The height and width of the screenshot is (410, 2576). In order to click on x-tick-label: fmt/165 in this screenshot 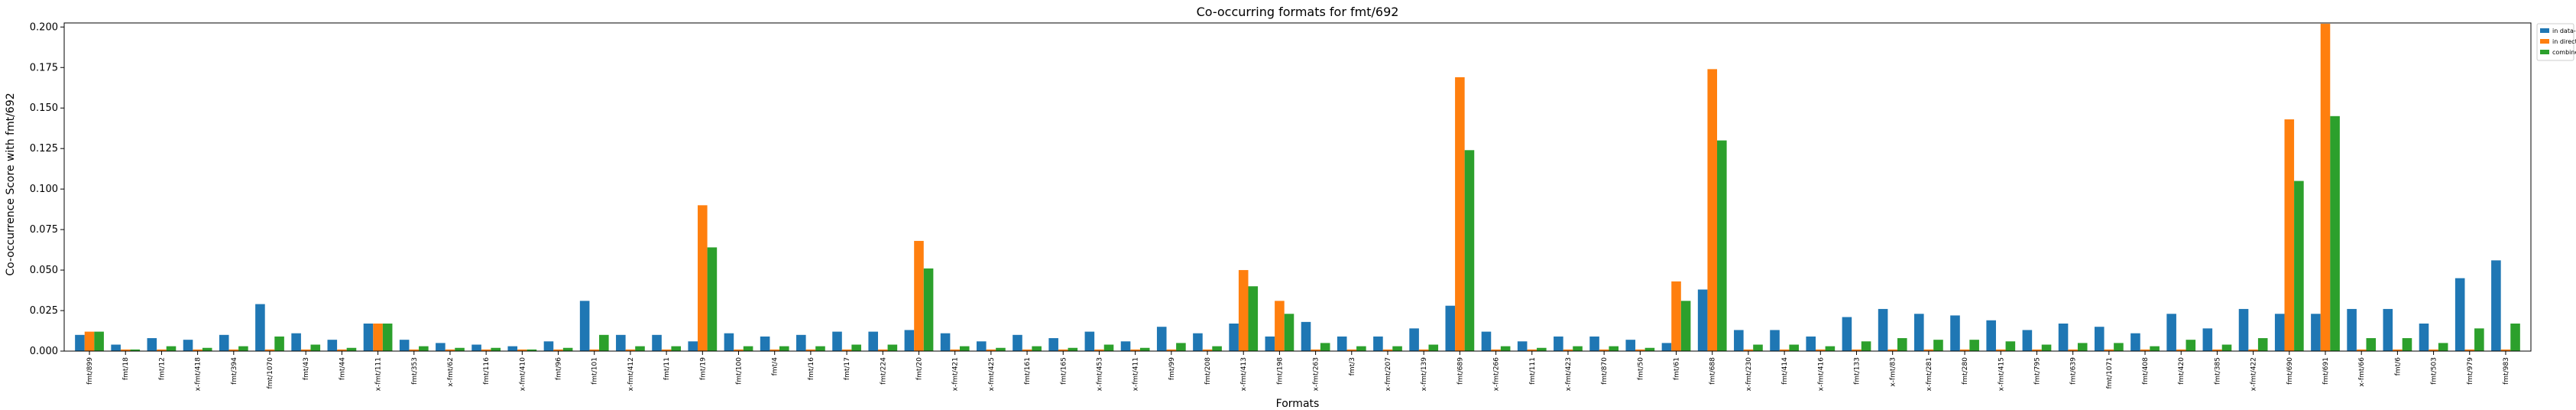, I will do `click(1064, 371)`.